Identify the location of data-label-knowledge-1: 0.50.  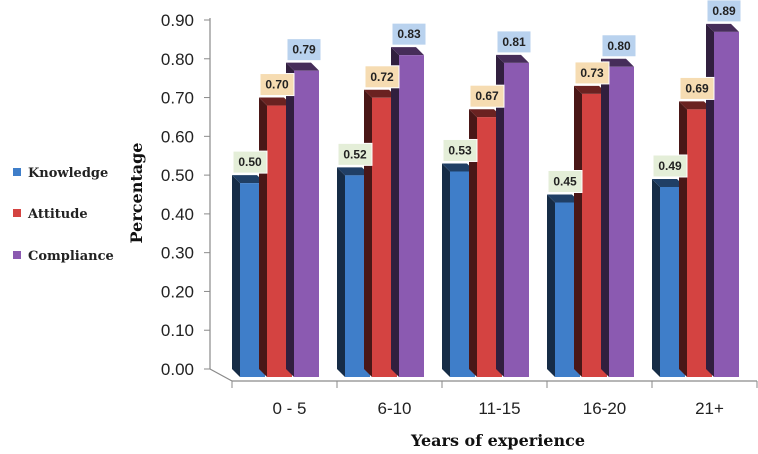
(250, 162).